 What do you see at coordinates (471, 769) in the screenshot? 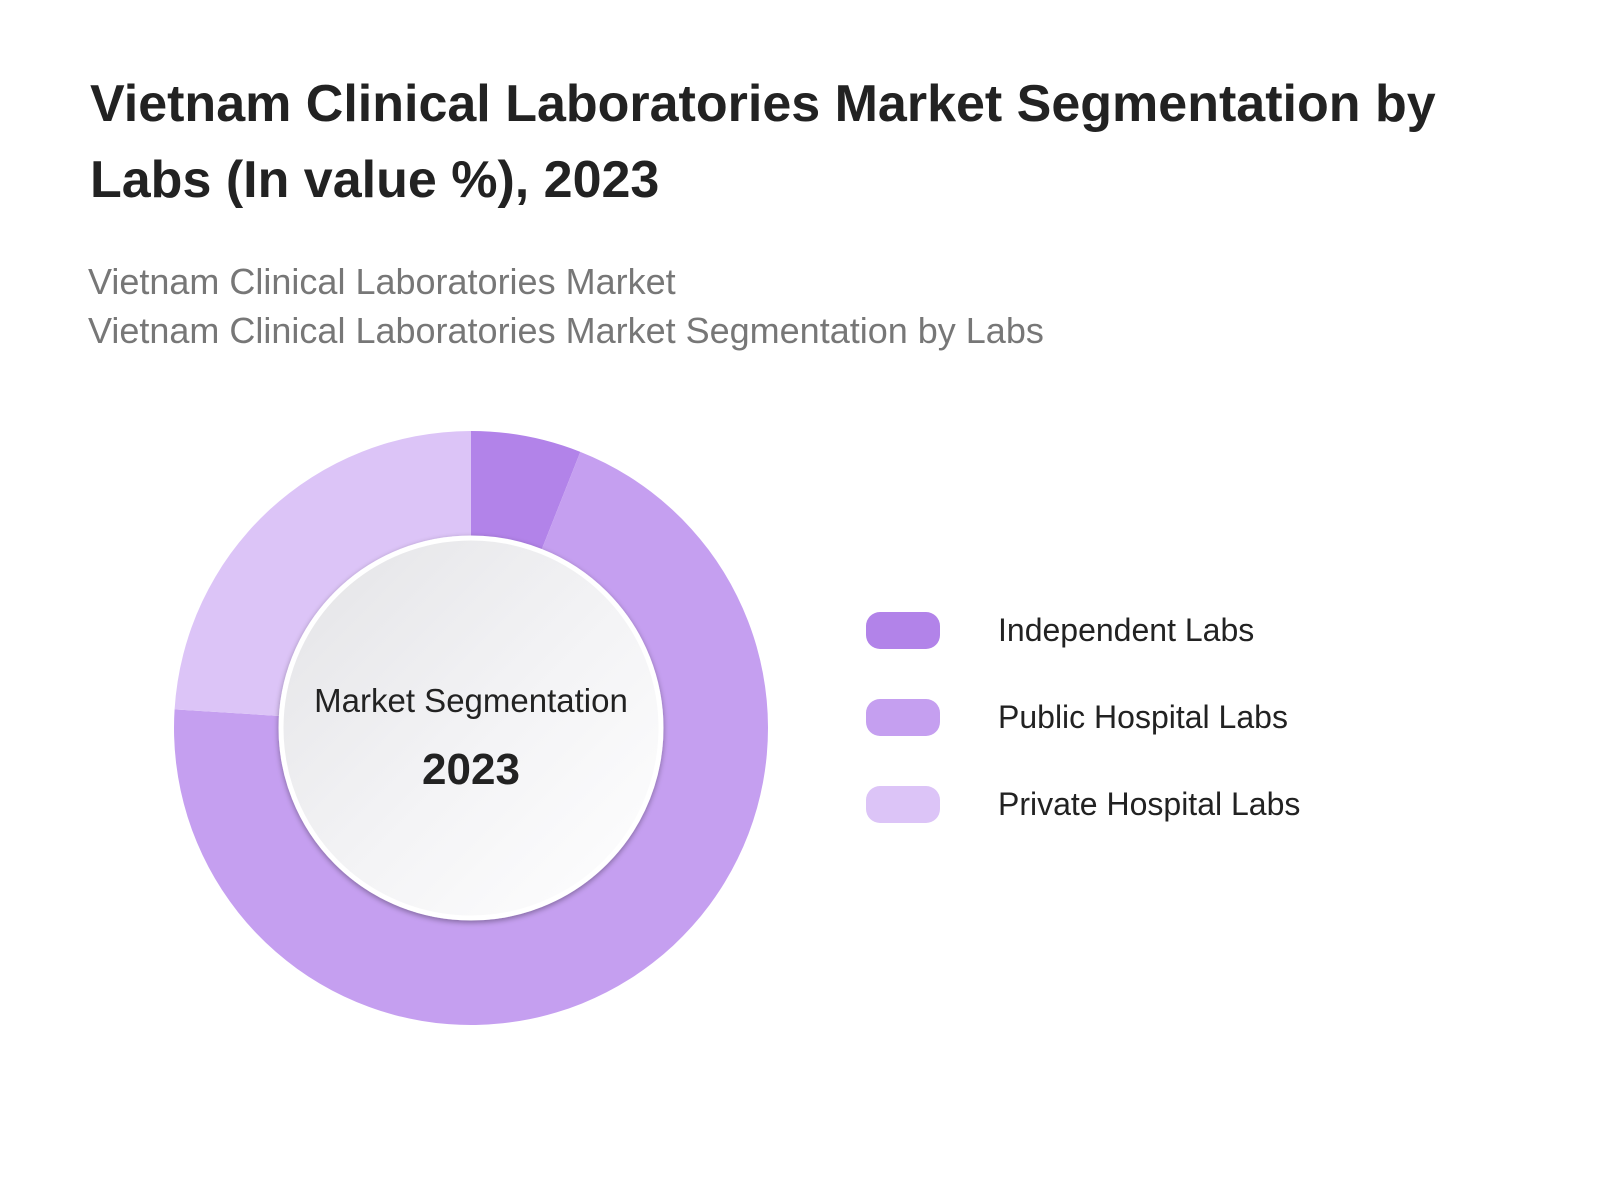
I see `center-year: 2023` at bounding box center [471, 769].